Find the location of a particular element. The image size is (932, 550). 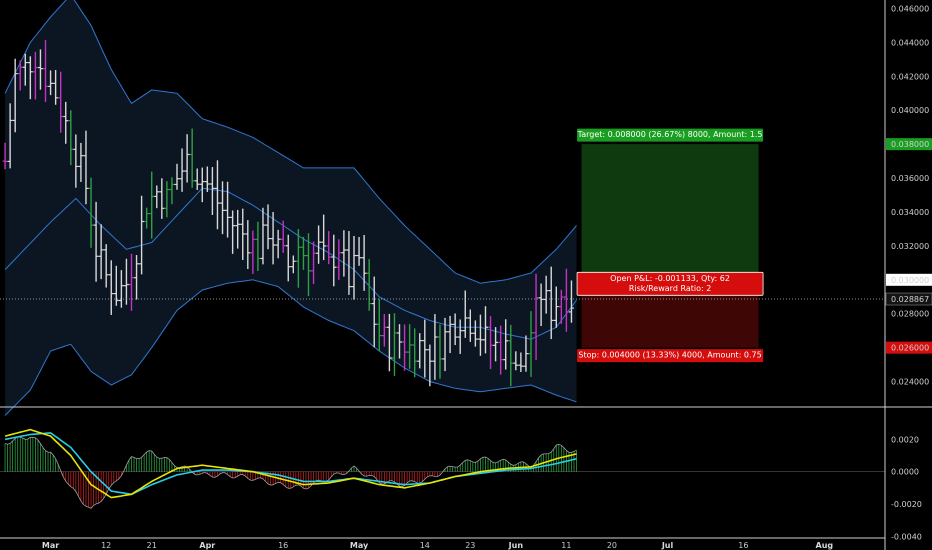

macd-tick-label: 0.0020 is located at coordinates (905, 439).